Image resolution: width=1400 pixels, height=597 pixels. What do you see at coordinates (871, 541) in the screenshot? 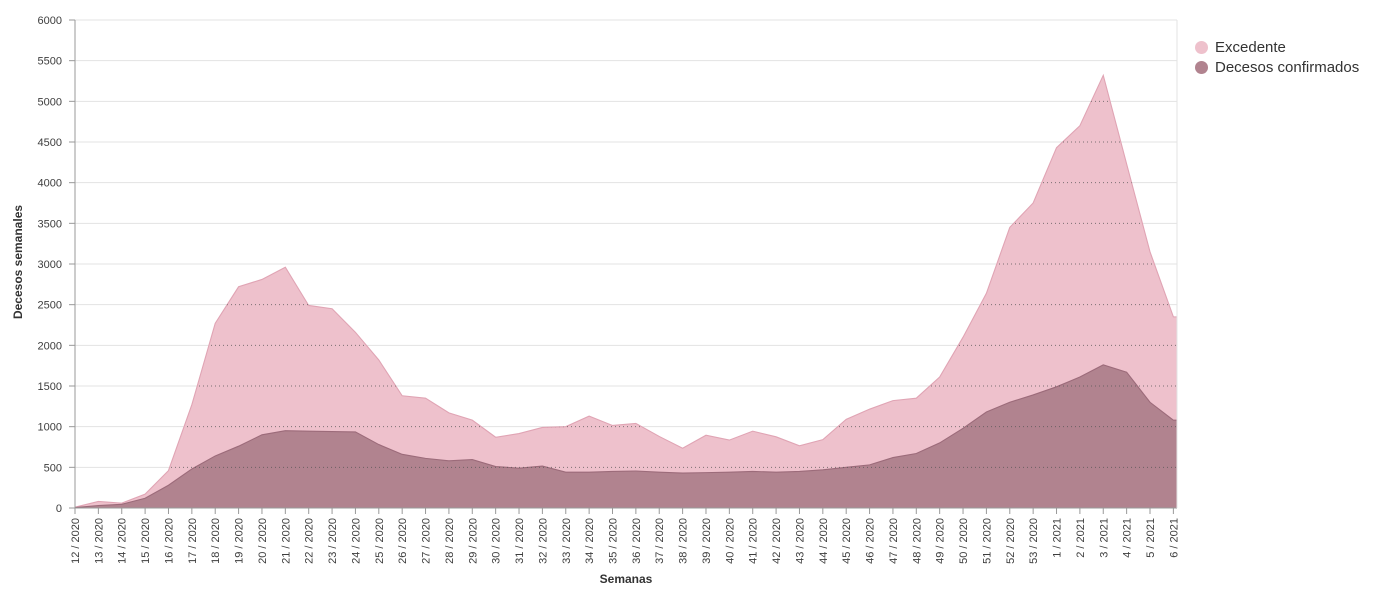
I see `svg-text: 46 / 2020` at bounding box center [871, 541].